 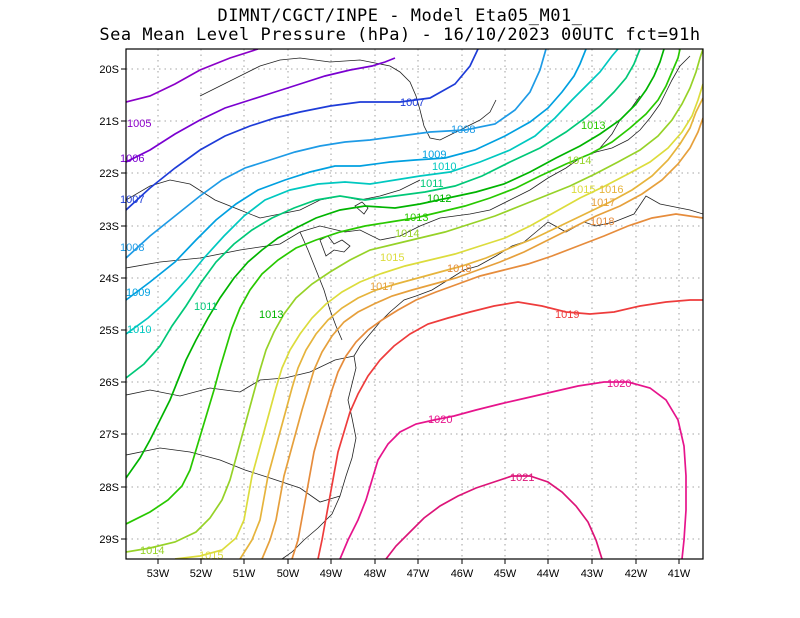 What do you see at coordinates (109, 383) in the screenshot?
I see `lat-label: 26S` at bounding box center [109, 383].